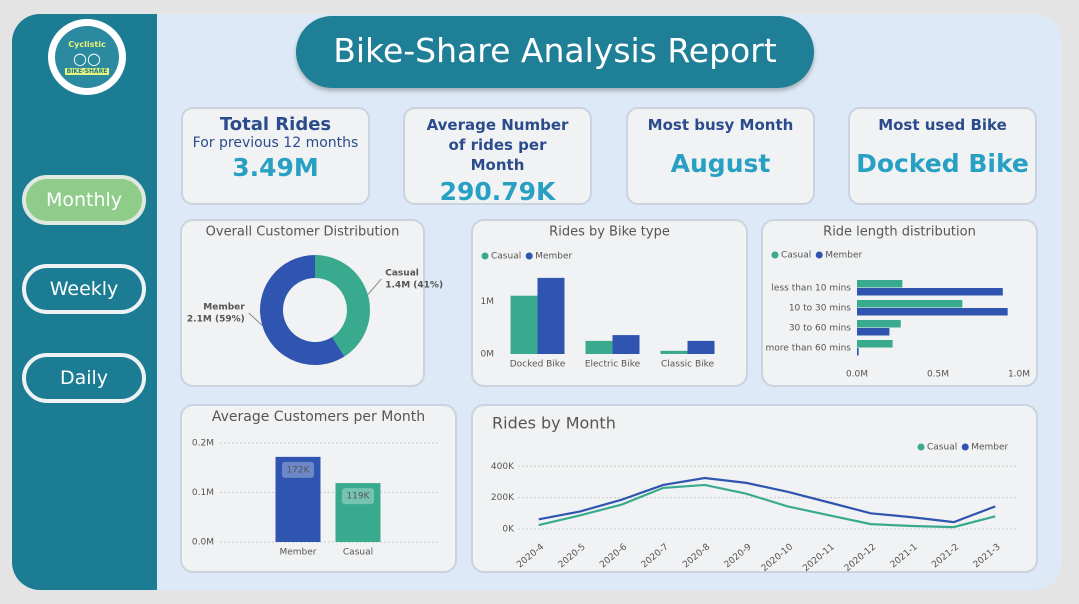 Image resolution: width=1079 pixels, height=604 pixels. Describe the element at coordinates (503, 467) in the screenshot. I see `y-tick-label: 400K` at that location.